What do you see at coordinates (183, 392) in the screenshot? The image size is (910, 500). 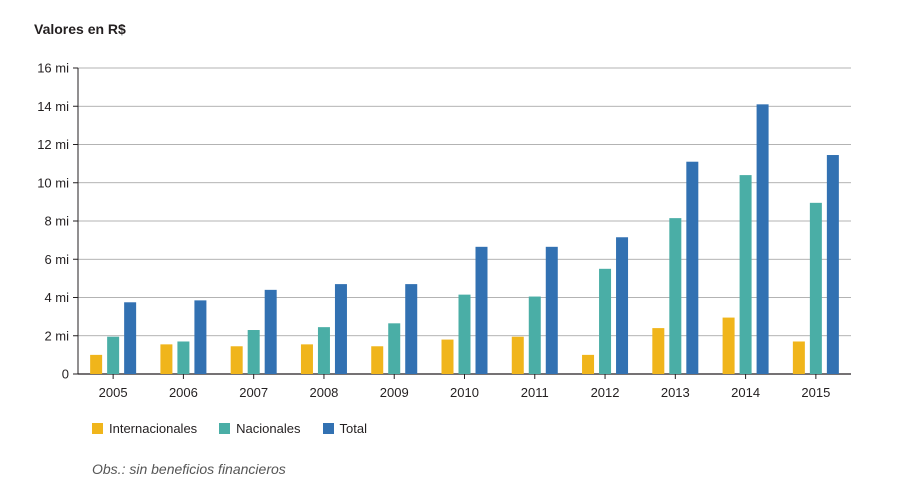 I see `x-tick-label: 2006` at bounding box center [183, 392].